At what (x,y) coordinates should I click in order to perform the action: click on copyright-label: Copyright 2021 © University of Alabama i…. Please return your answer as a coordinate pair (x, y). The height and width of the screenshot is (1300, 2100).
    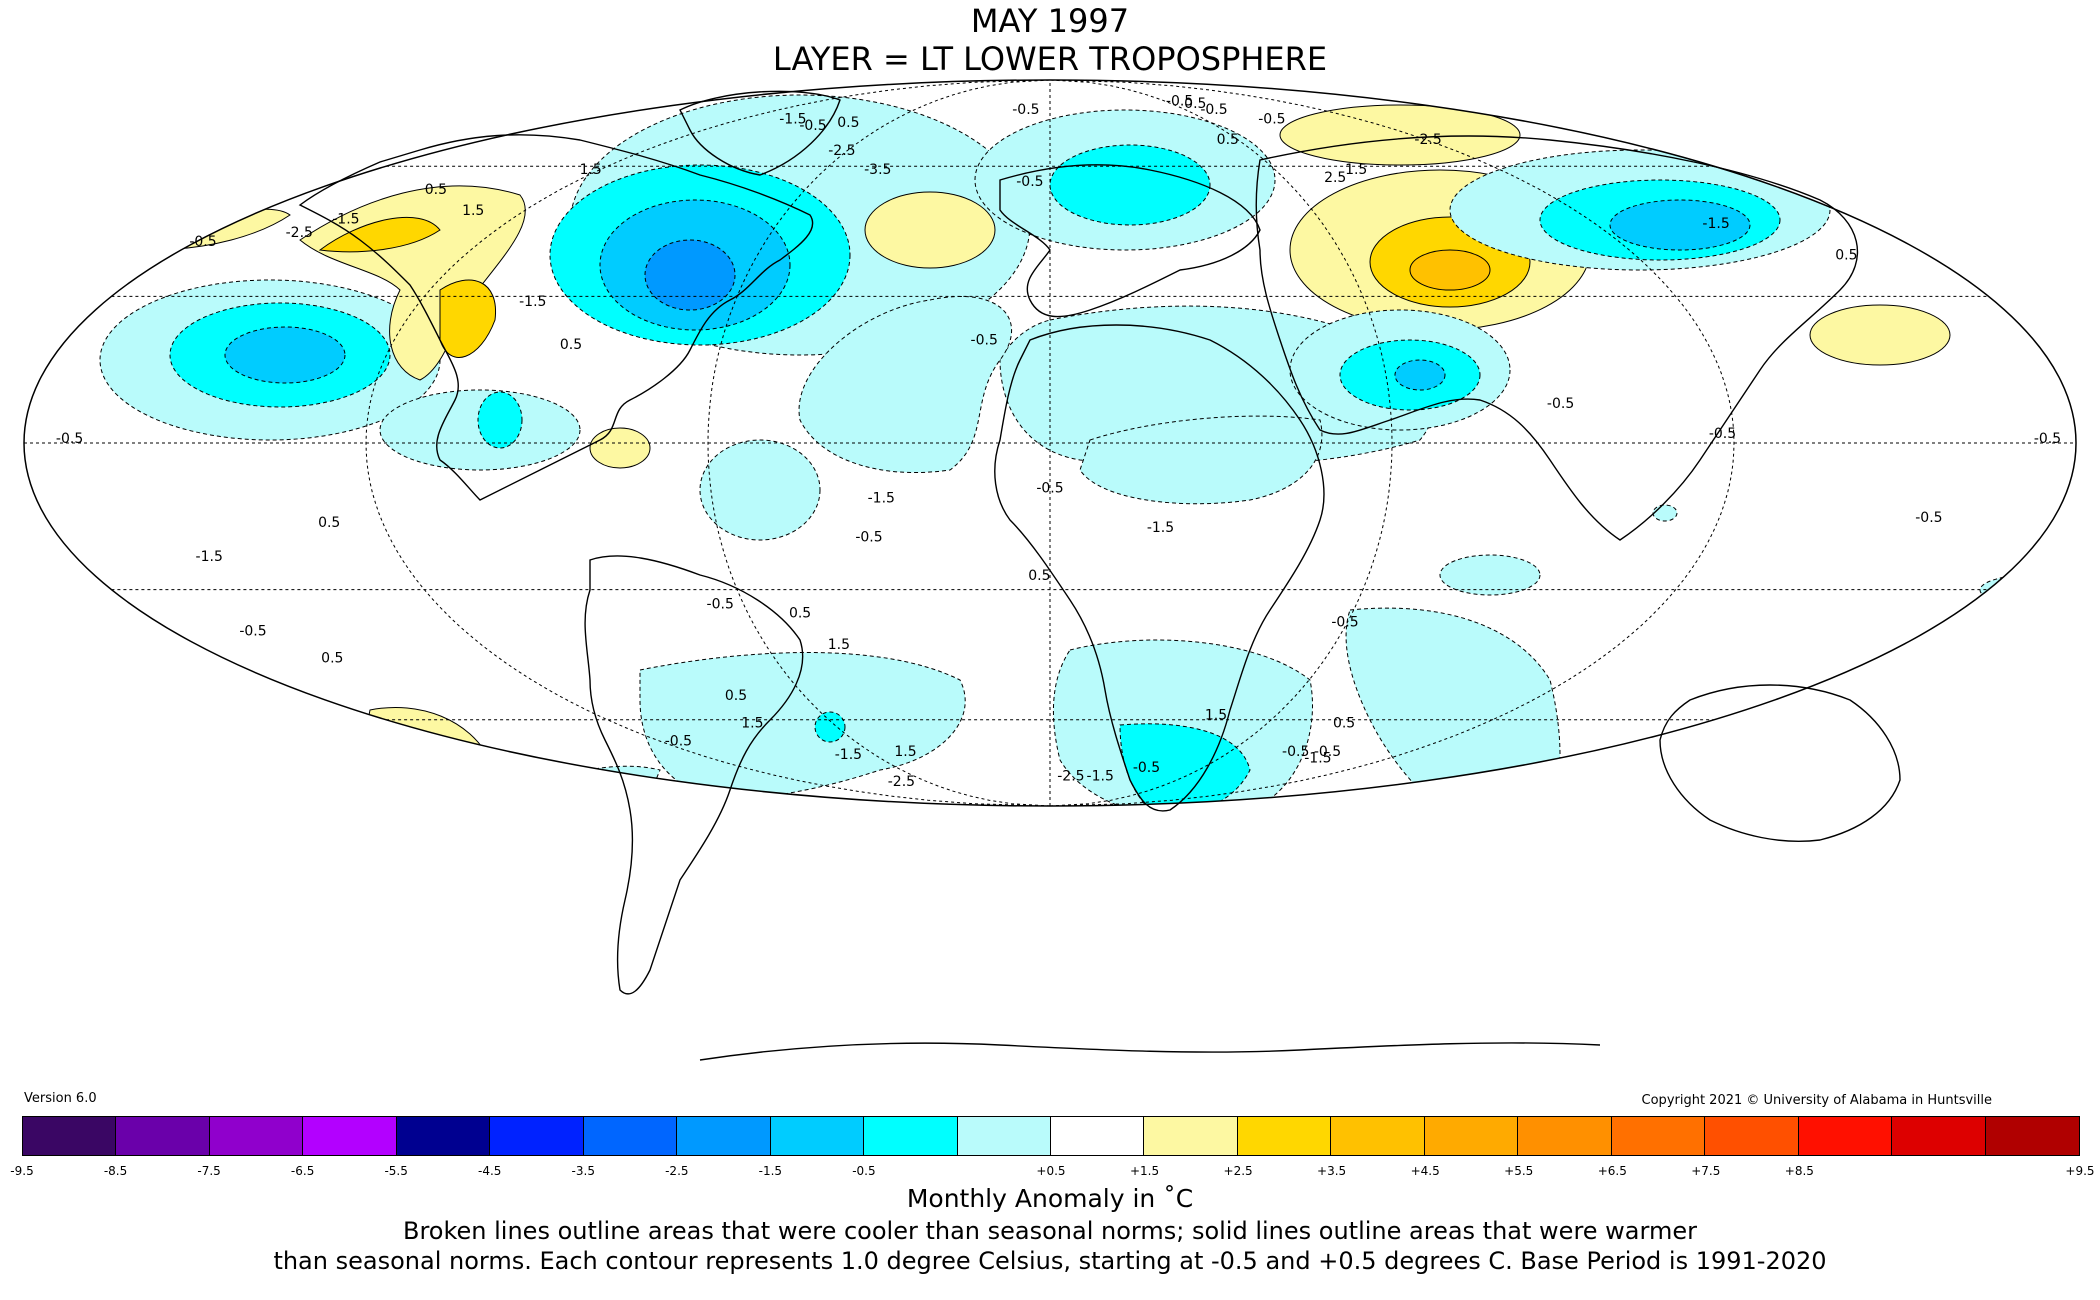
    Looking at the image, I should click on (1816, 1100).